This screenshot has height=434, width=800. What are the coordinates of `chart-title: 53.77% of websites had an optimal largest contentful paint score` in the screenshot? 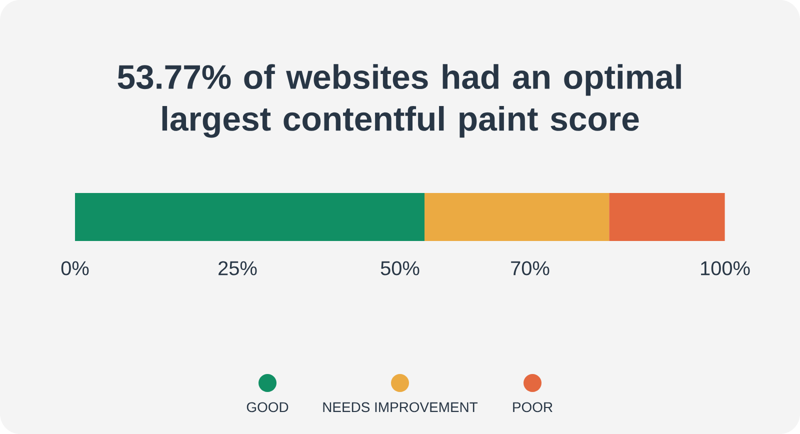 It's located at (399, 101).